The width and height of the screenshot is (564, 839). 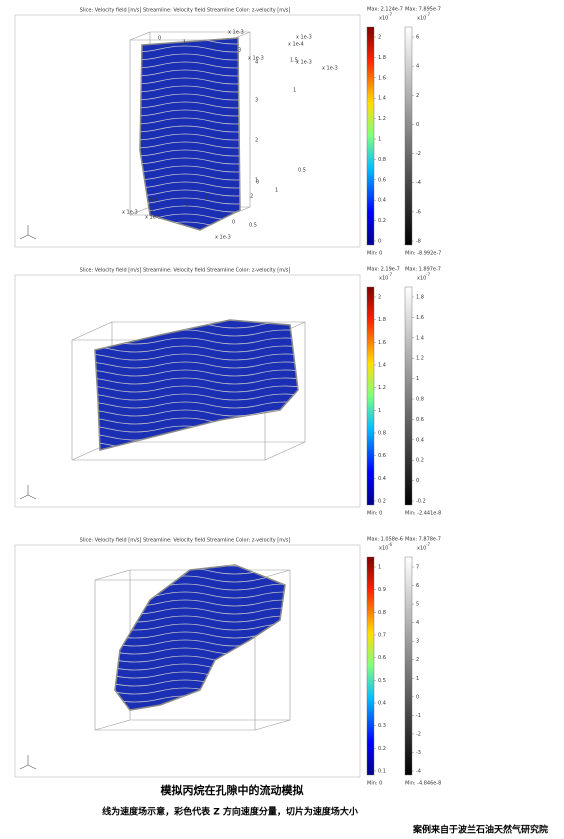 I want to click on colorbar-tick-label: 0.7, so click(x=382, y=636).